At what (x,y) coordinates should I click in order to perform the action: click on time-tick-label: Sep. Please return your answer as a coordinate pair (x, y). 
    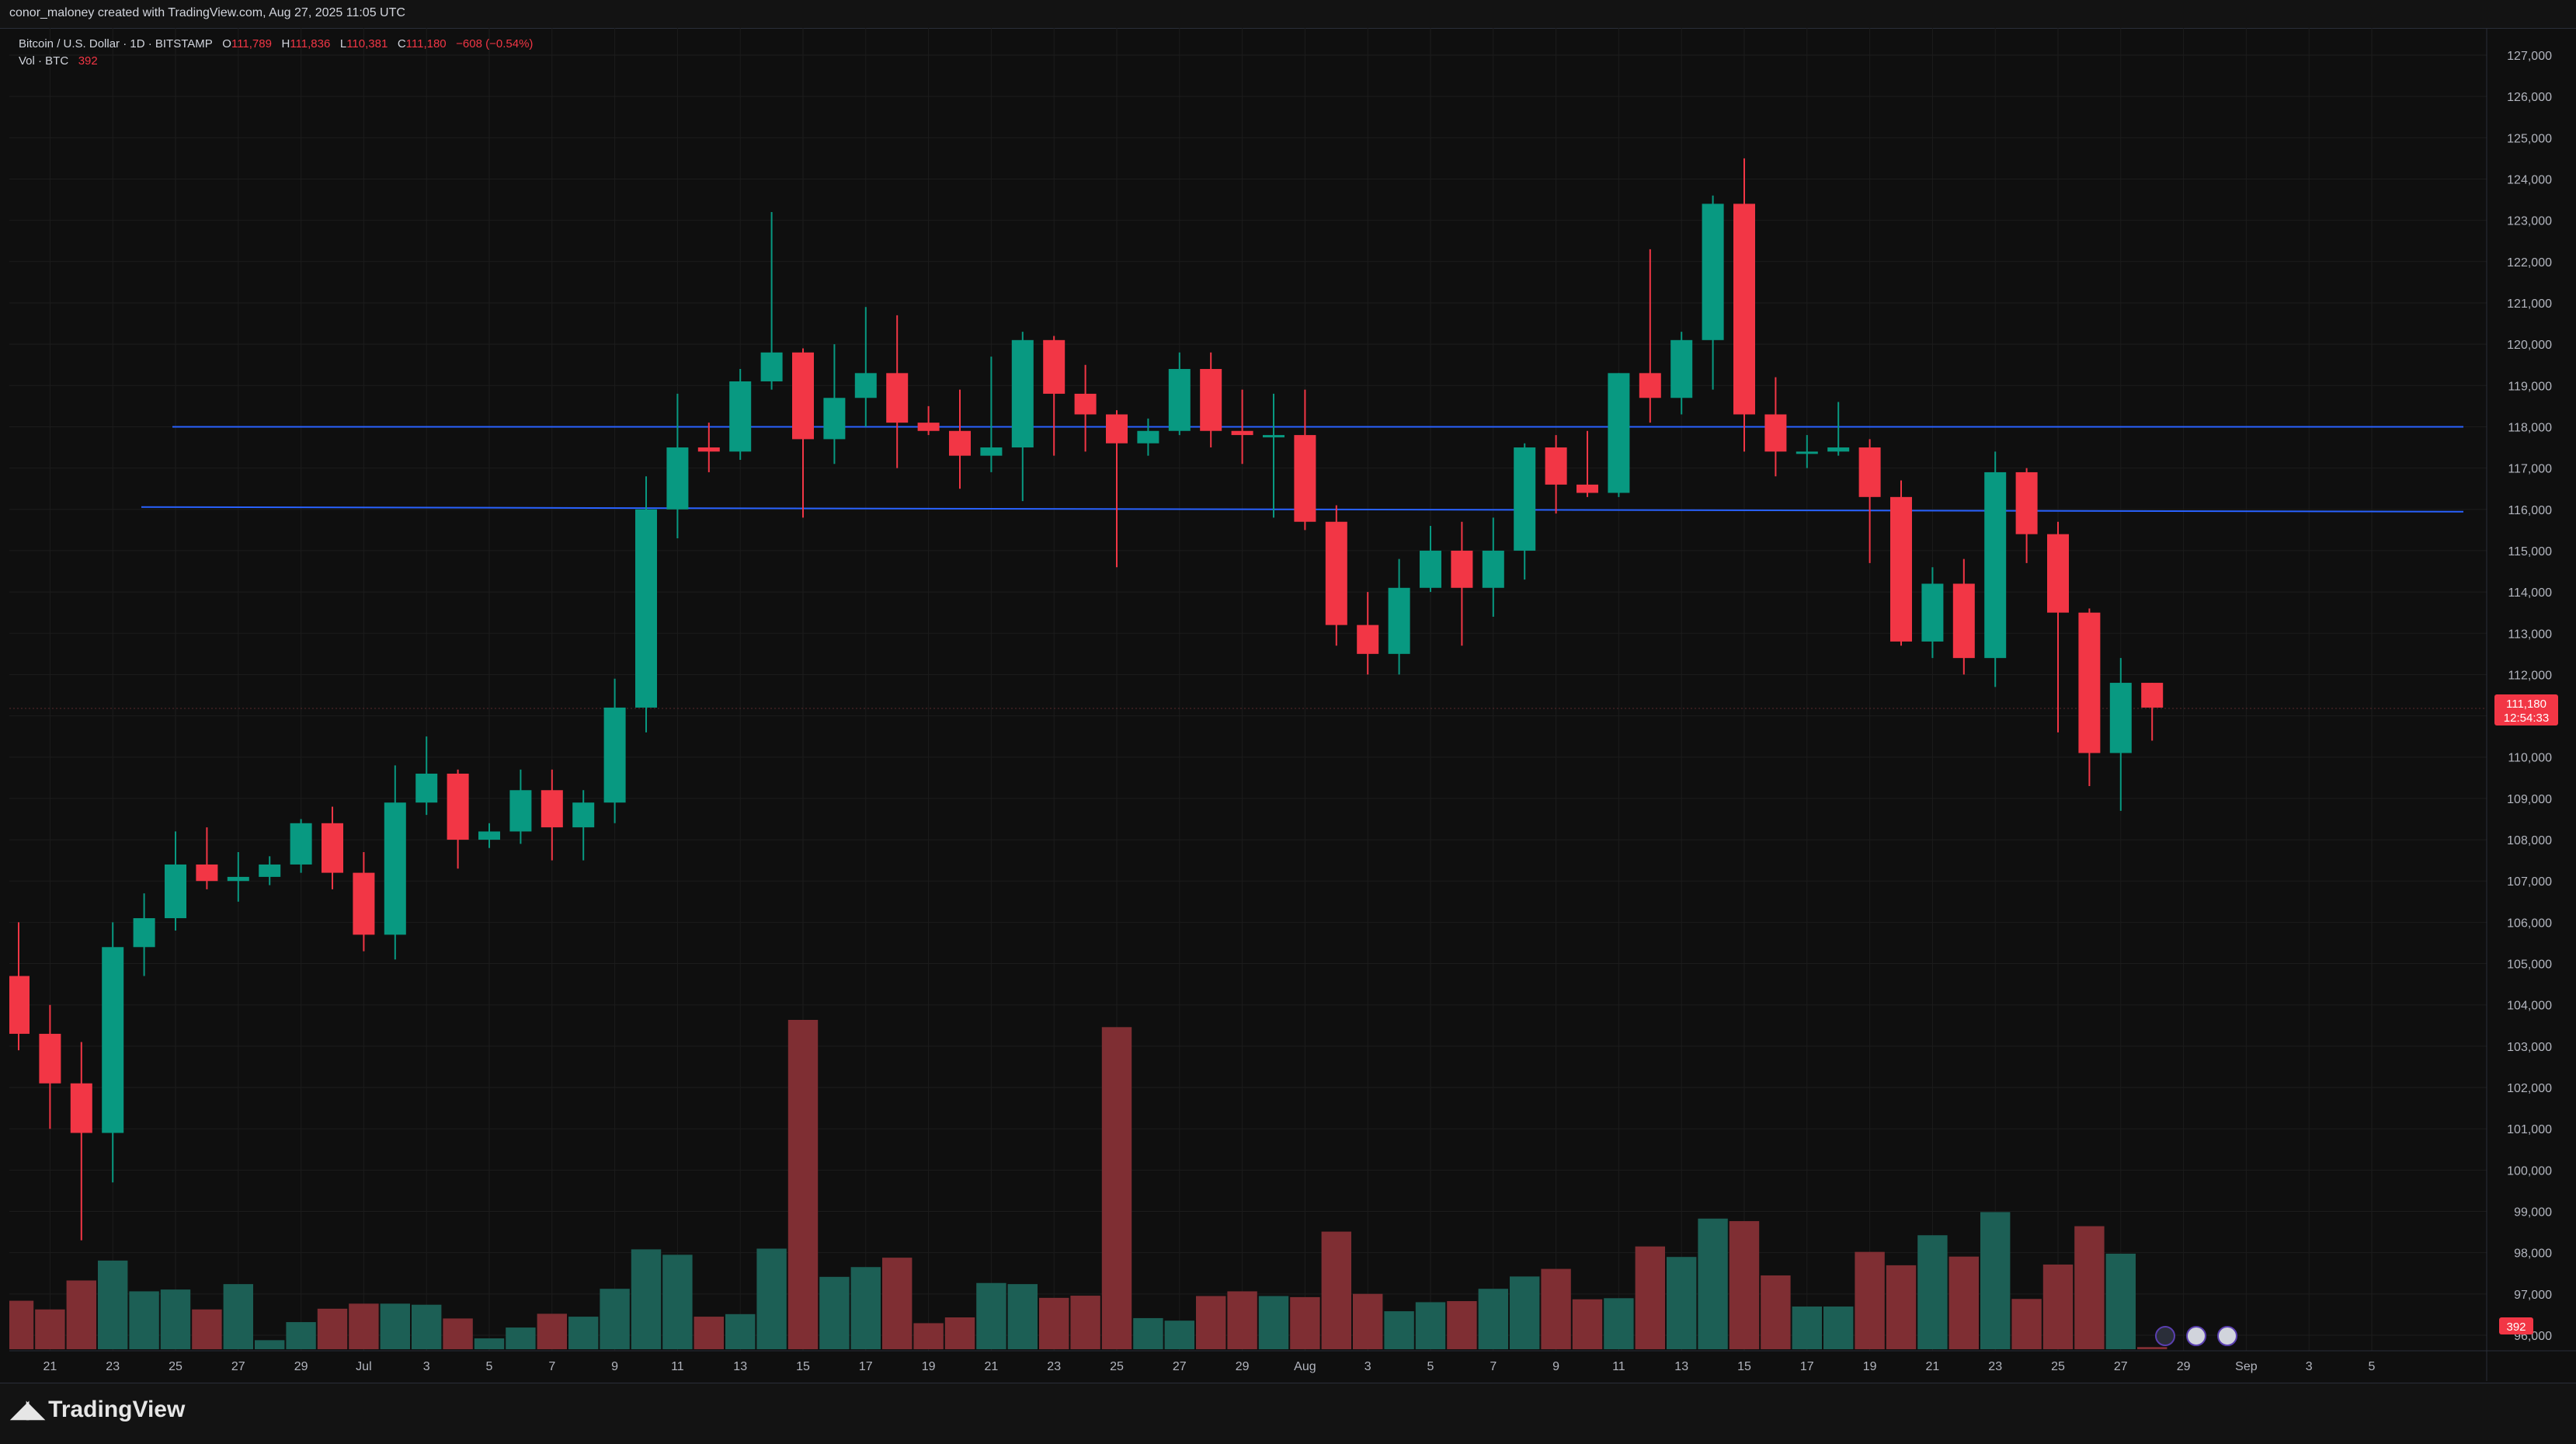
    Looking at the image, I should click on (2246, 1366).